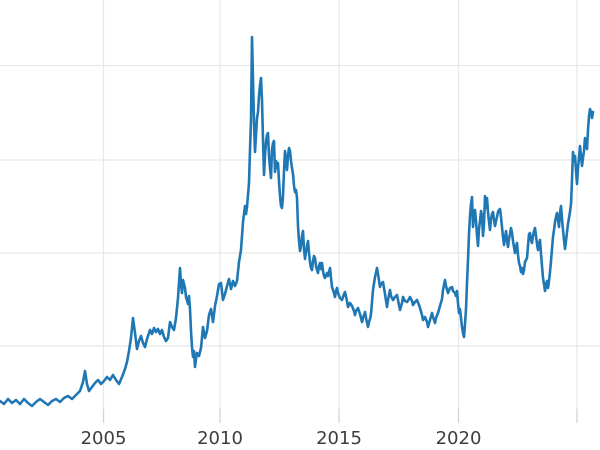 The image size is (600, 450). Describe the element at coordinates (104, 438) in the screenshot. I see `x-axis-tick-label: 2005` at that location.